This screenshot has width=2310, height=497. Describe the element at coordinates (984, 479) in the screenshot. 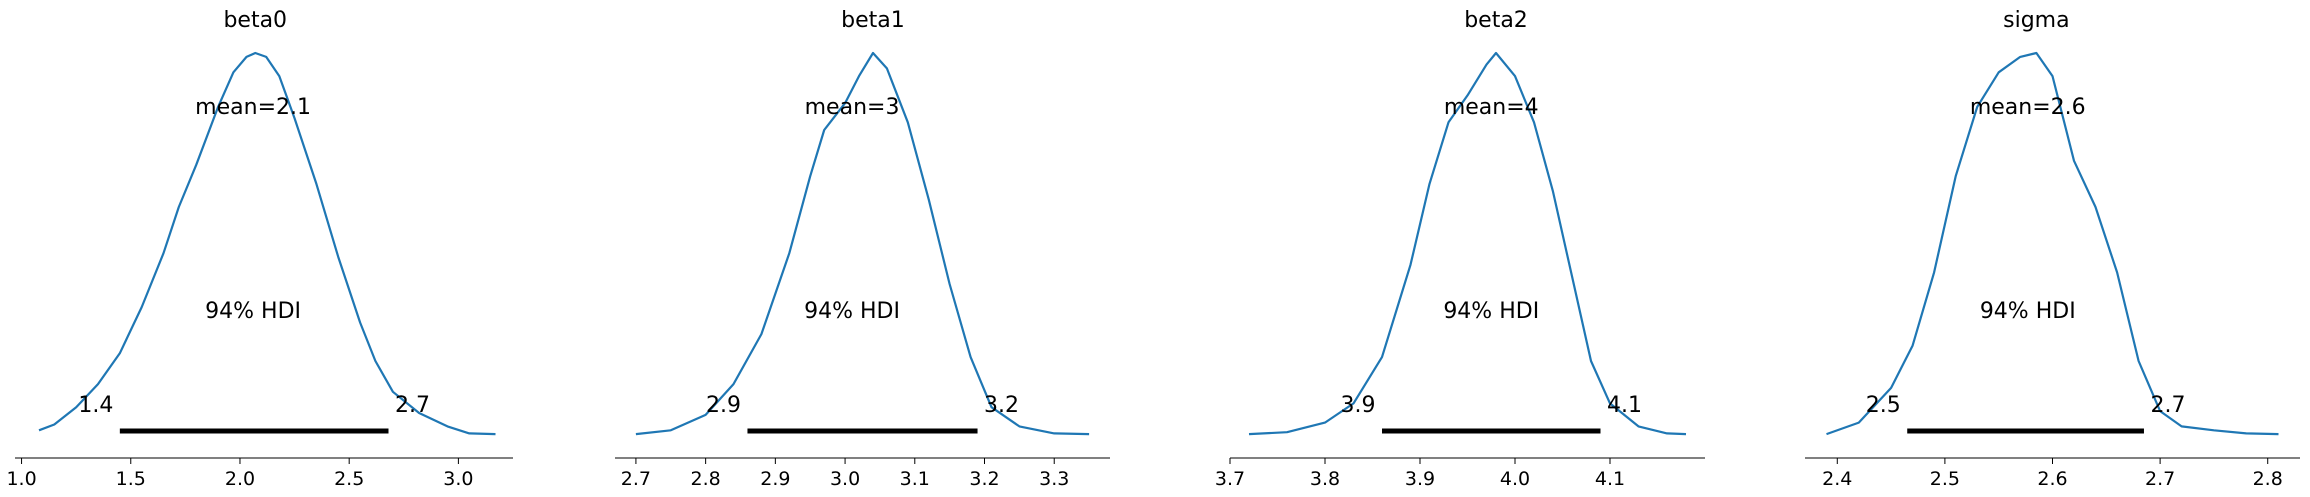

I see `x-tick-label: 3.2` at that location.